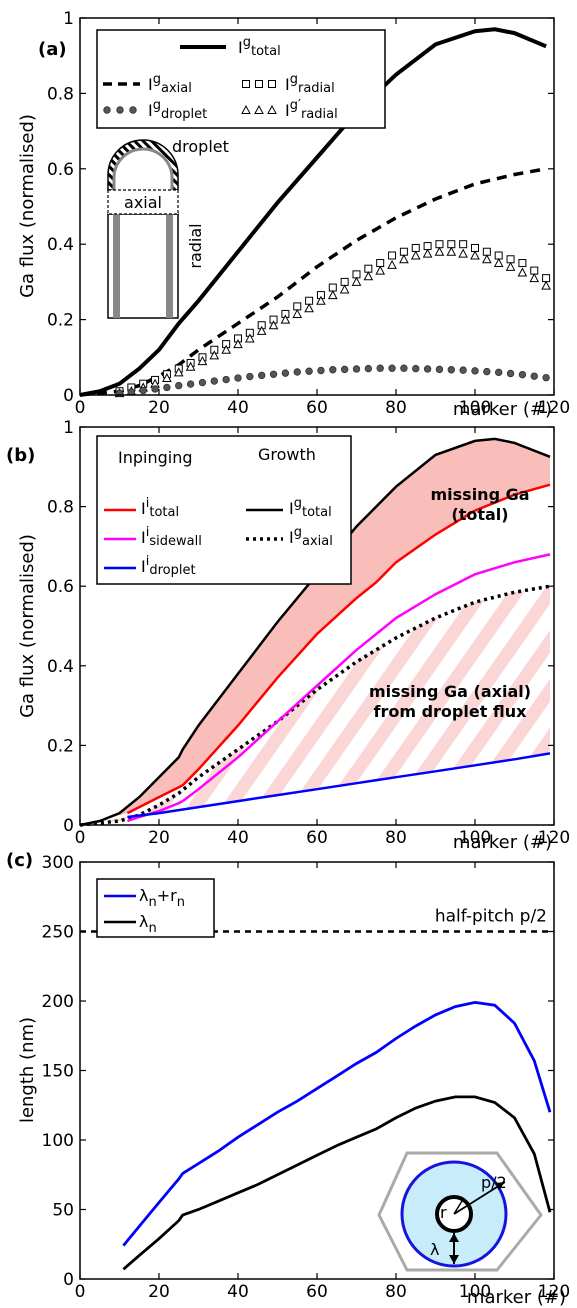 This screenshot has width=577, height=1308. I want to click on y-tick-label: 50, so click(63, 1211).